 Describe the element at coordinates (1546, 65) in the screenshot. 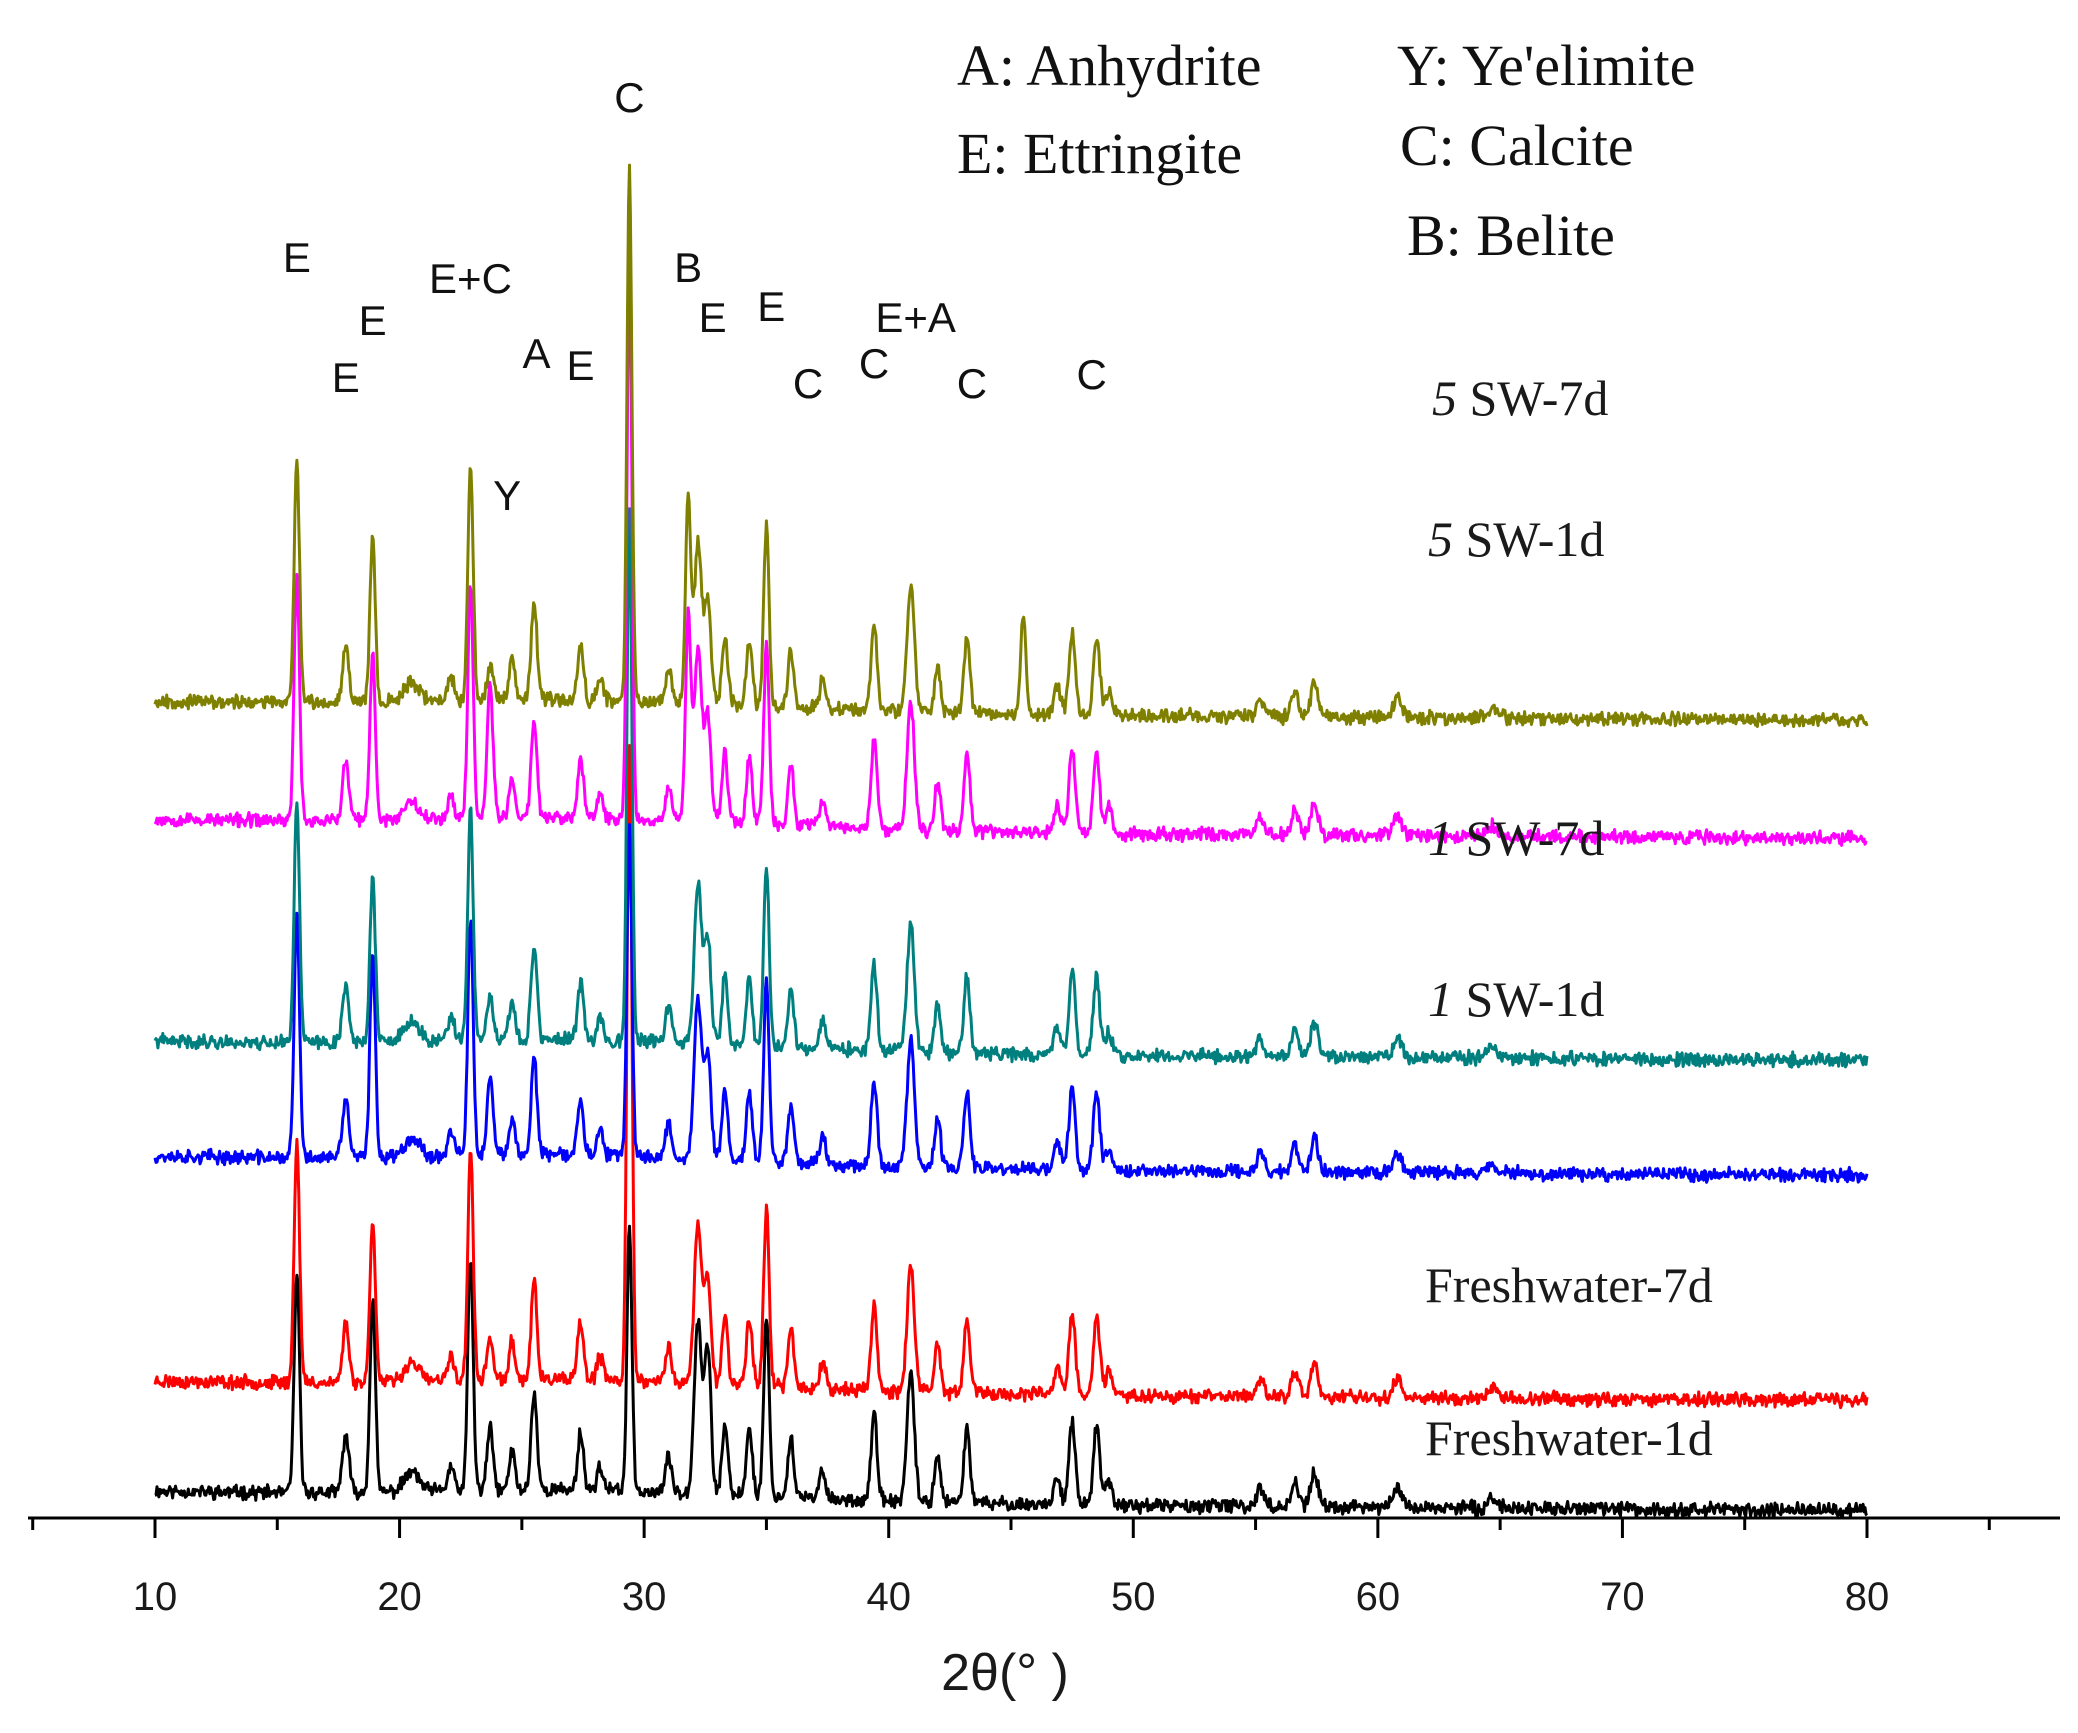

I see `legend-yeelimite: Y: Ye'elimite` at that location.